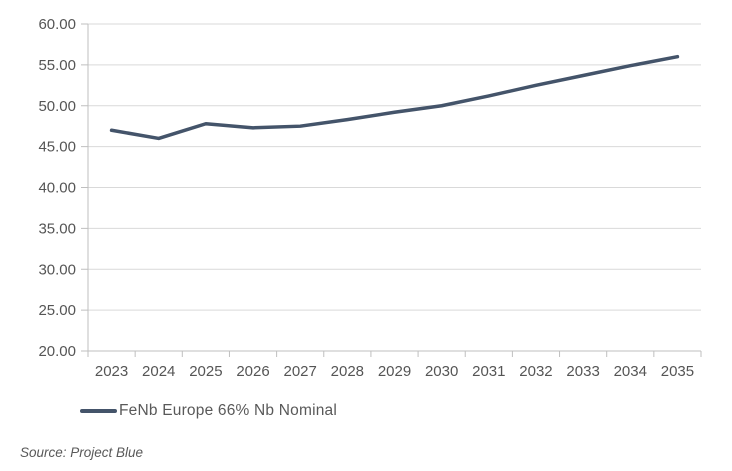  What do you see at coordinates (111, 371) in the screenshot?
I see `x-tick-label: 2023` at bounding box center [111, 371].